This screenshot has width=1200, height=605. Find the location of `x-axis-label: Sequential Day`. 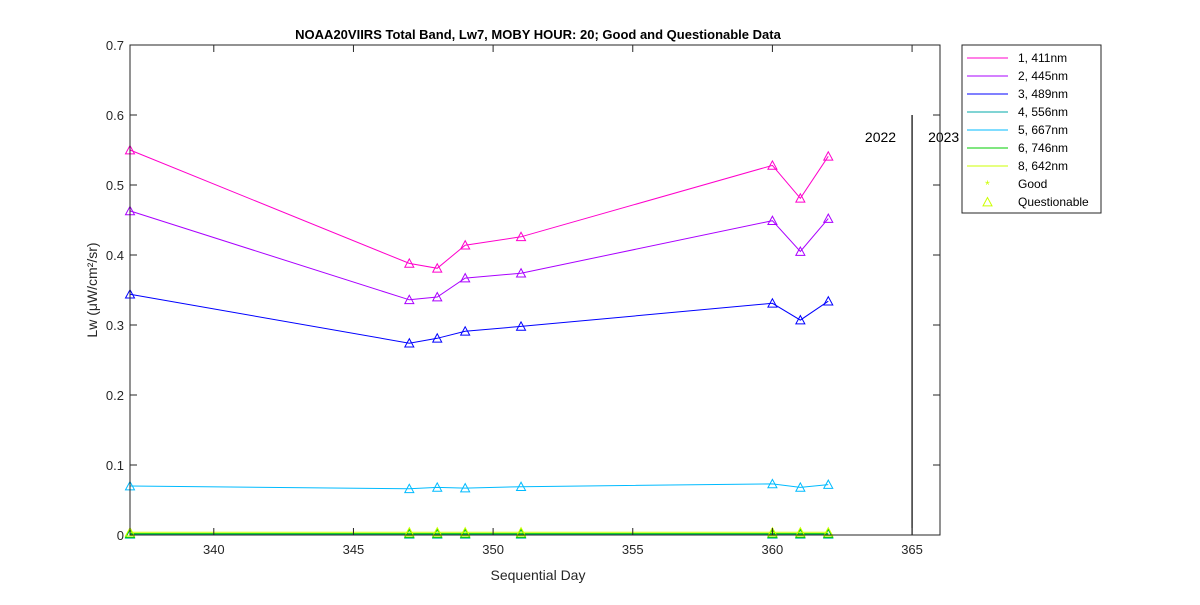

x-axis-label: Sequential Day is located at coordinates (538, 575).